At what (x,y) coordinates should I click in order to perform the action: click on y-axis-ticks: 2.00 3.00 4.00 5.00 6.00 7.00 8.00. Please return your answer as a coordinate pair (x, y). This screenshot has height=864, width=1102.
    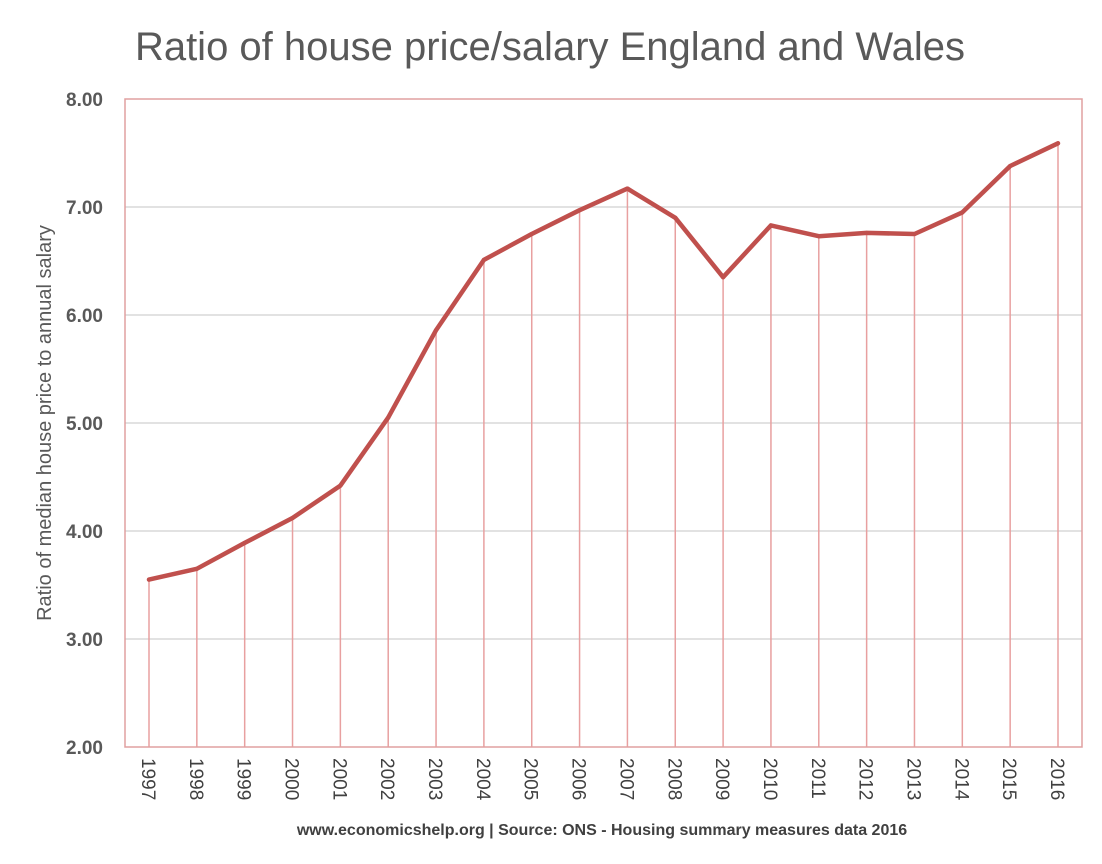
    Looking at the image, I should click on (84, 424).